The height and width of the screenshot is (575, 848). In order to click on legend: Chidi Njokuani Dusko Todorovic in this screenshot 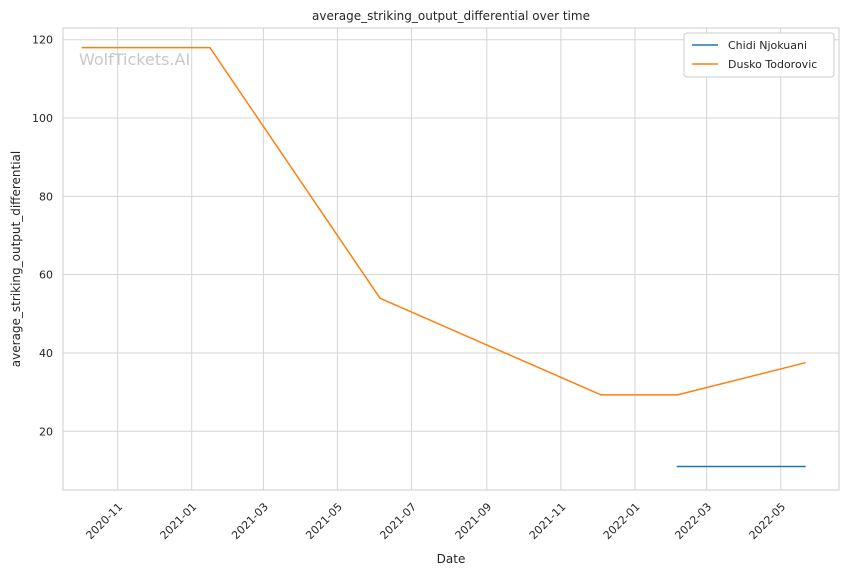, I will do `click(759, 55)`.